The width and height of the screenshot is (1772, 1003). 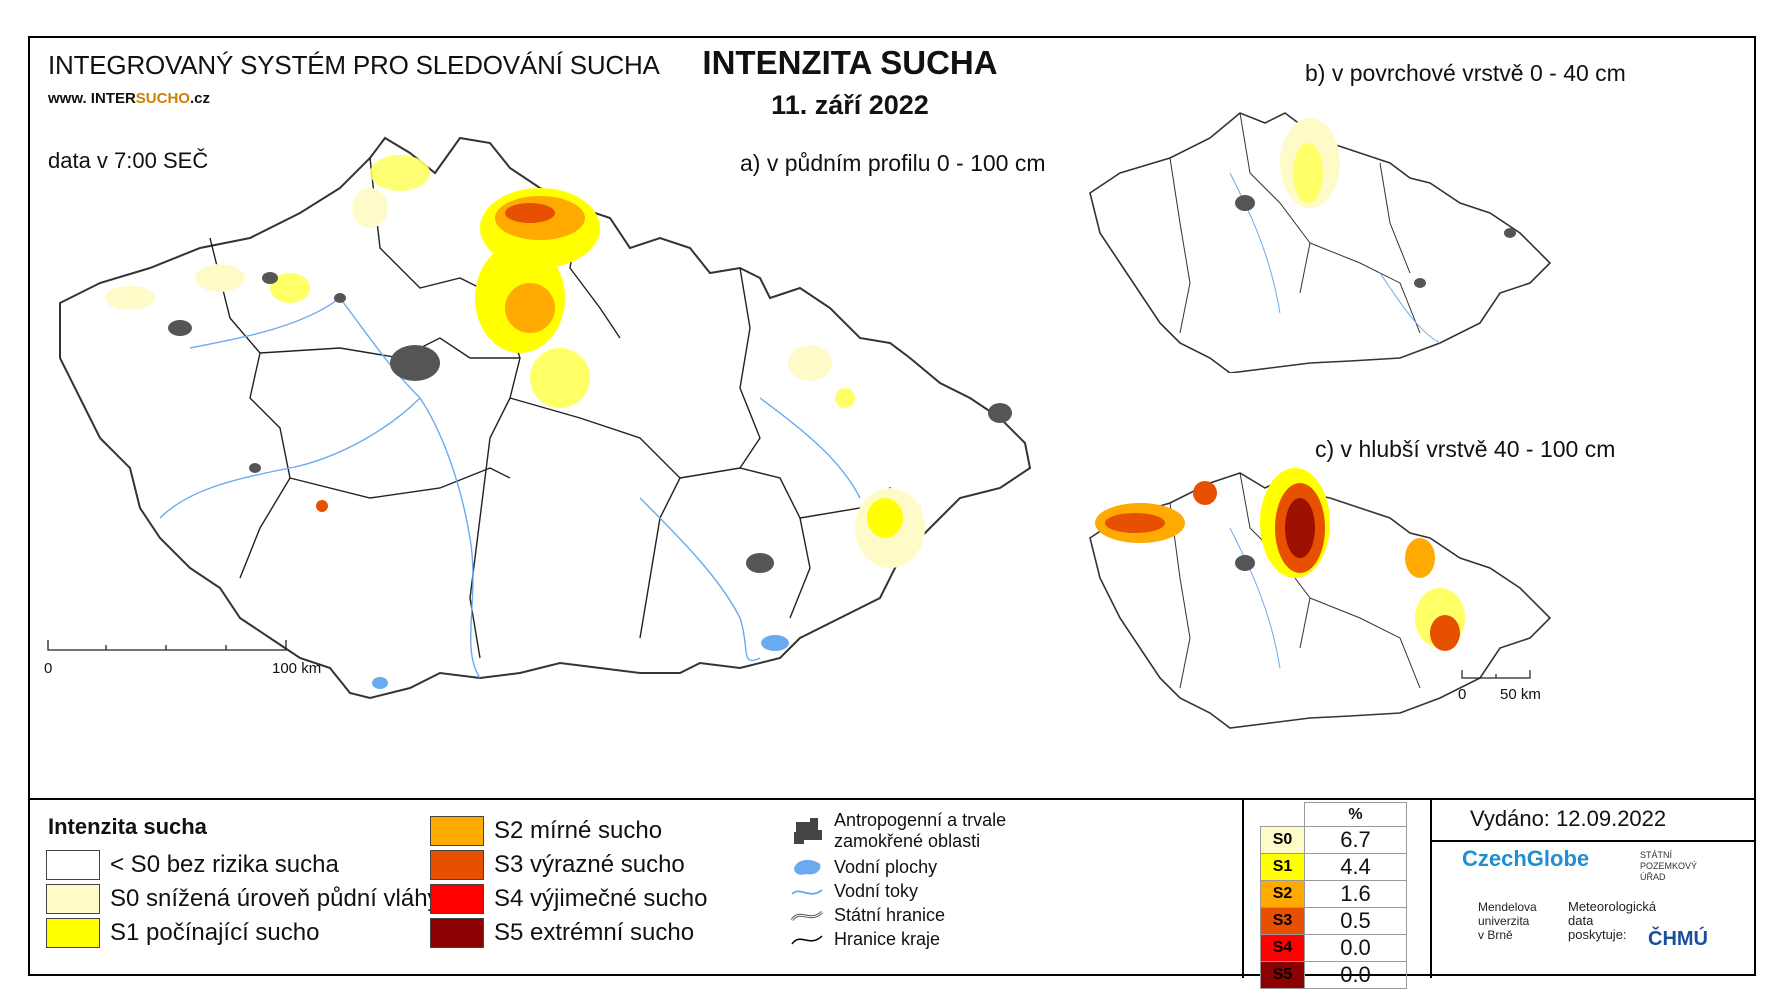 I want to click on percent-value: 4.4, so click(x=1355, y=867).